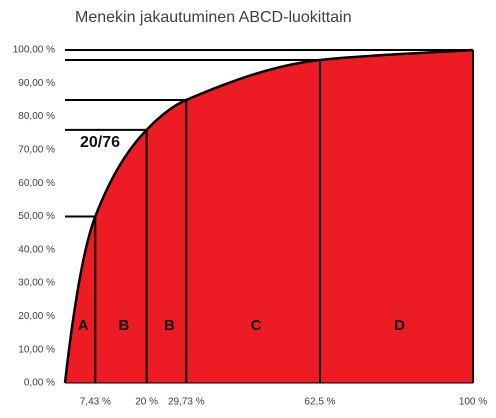  Describe the element at coordinates (146, 402) in the screenshot. I see `x-tick-label: 20 %` at that location.